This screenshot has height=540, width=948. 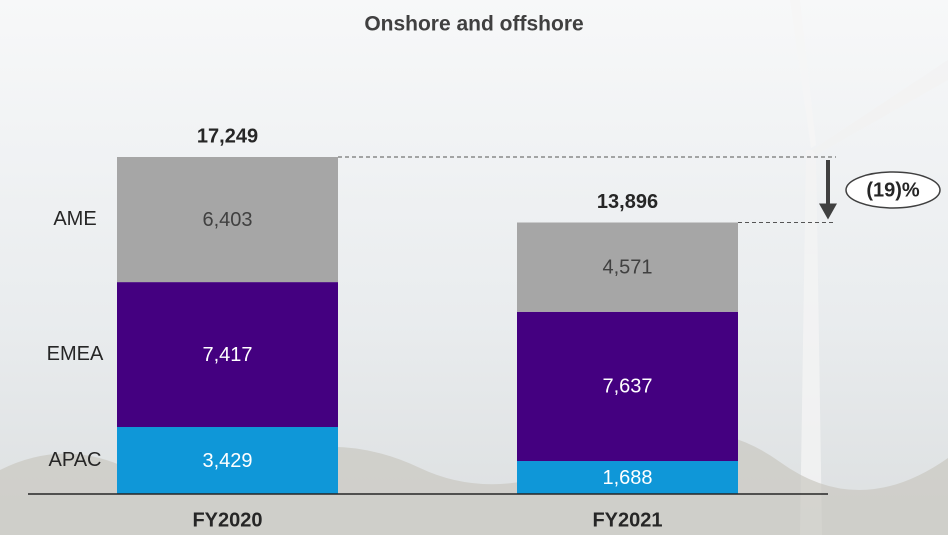 I want to click on value-label: 7,637, so click(x=627, y=387).